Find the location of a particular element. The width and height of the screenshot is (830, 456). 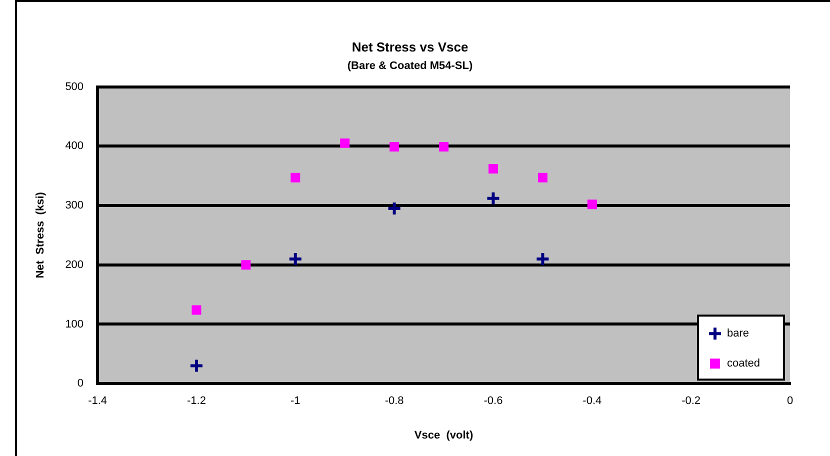

legend-label: coated is located at coordinates (743, 364).